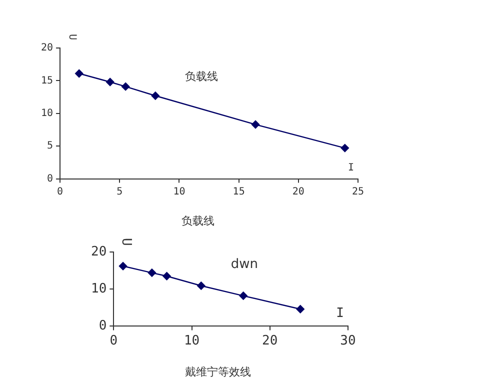  What do you see at coordinates (201, 76) in the screenshot?
I see `annotation: 负载线` at bounding box center [201, 76].